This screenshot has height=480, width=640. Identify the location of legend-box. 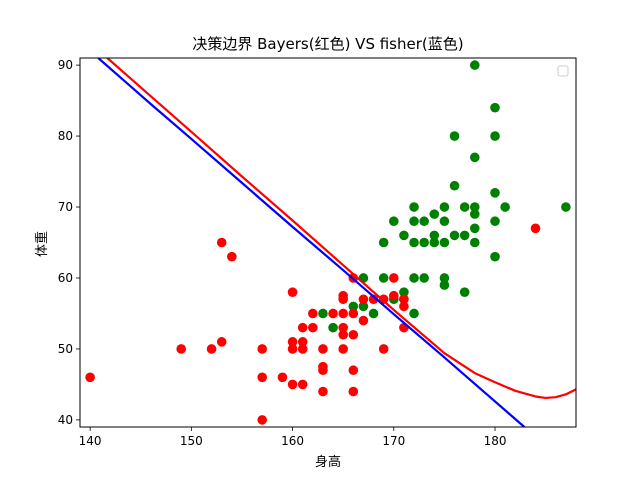
(563, 71).